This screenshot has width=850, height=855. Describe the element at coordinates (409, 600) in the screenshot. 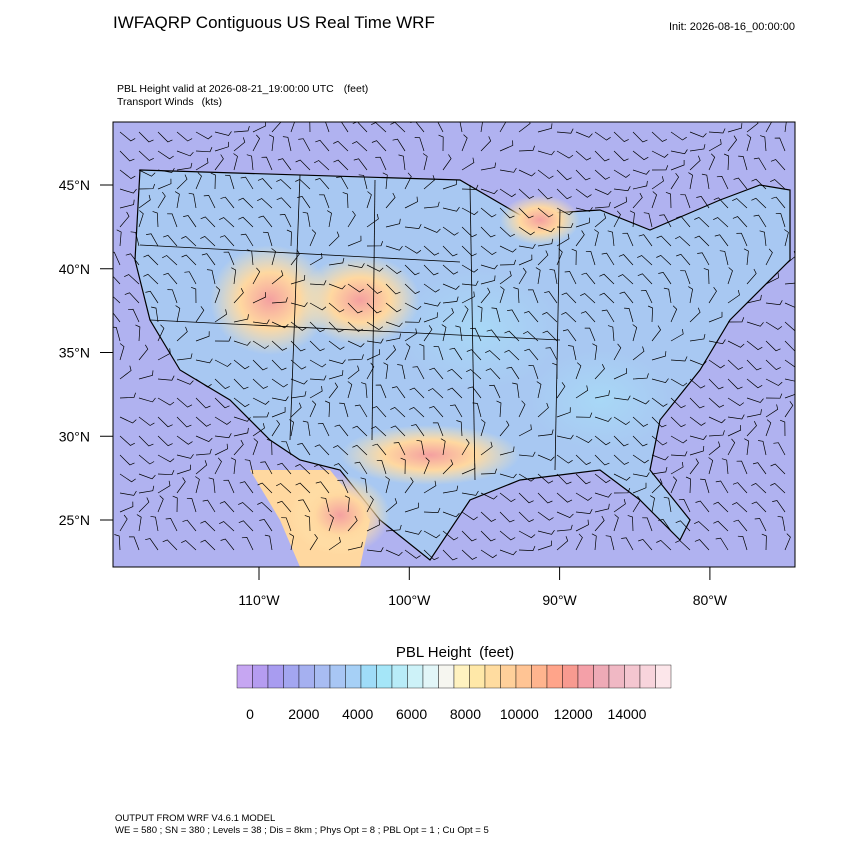

I see `lon-label: 100°W` at that location.